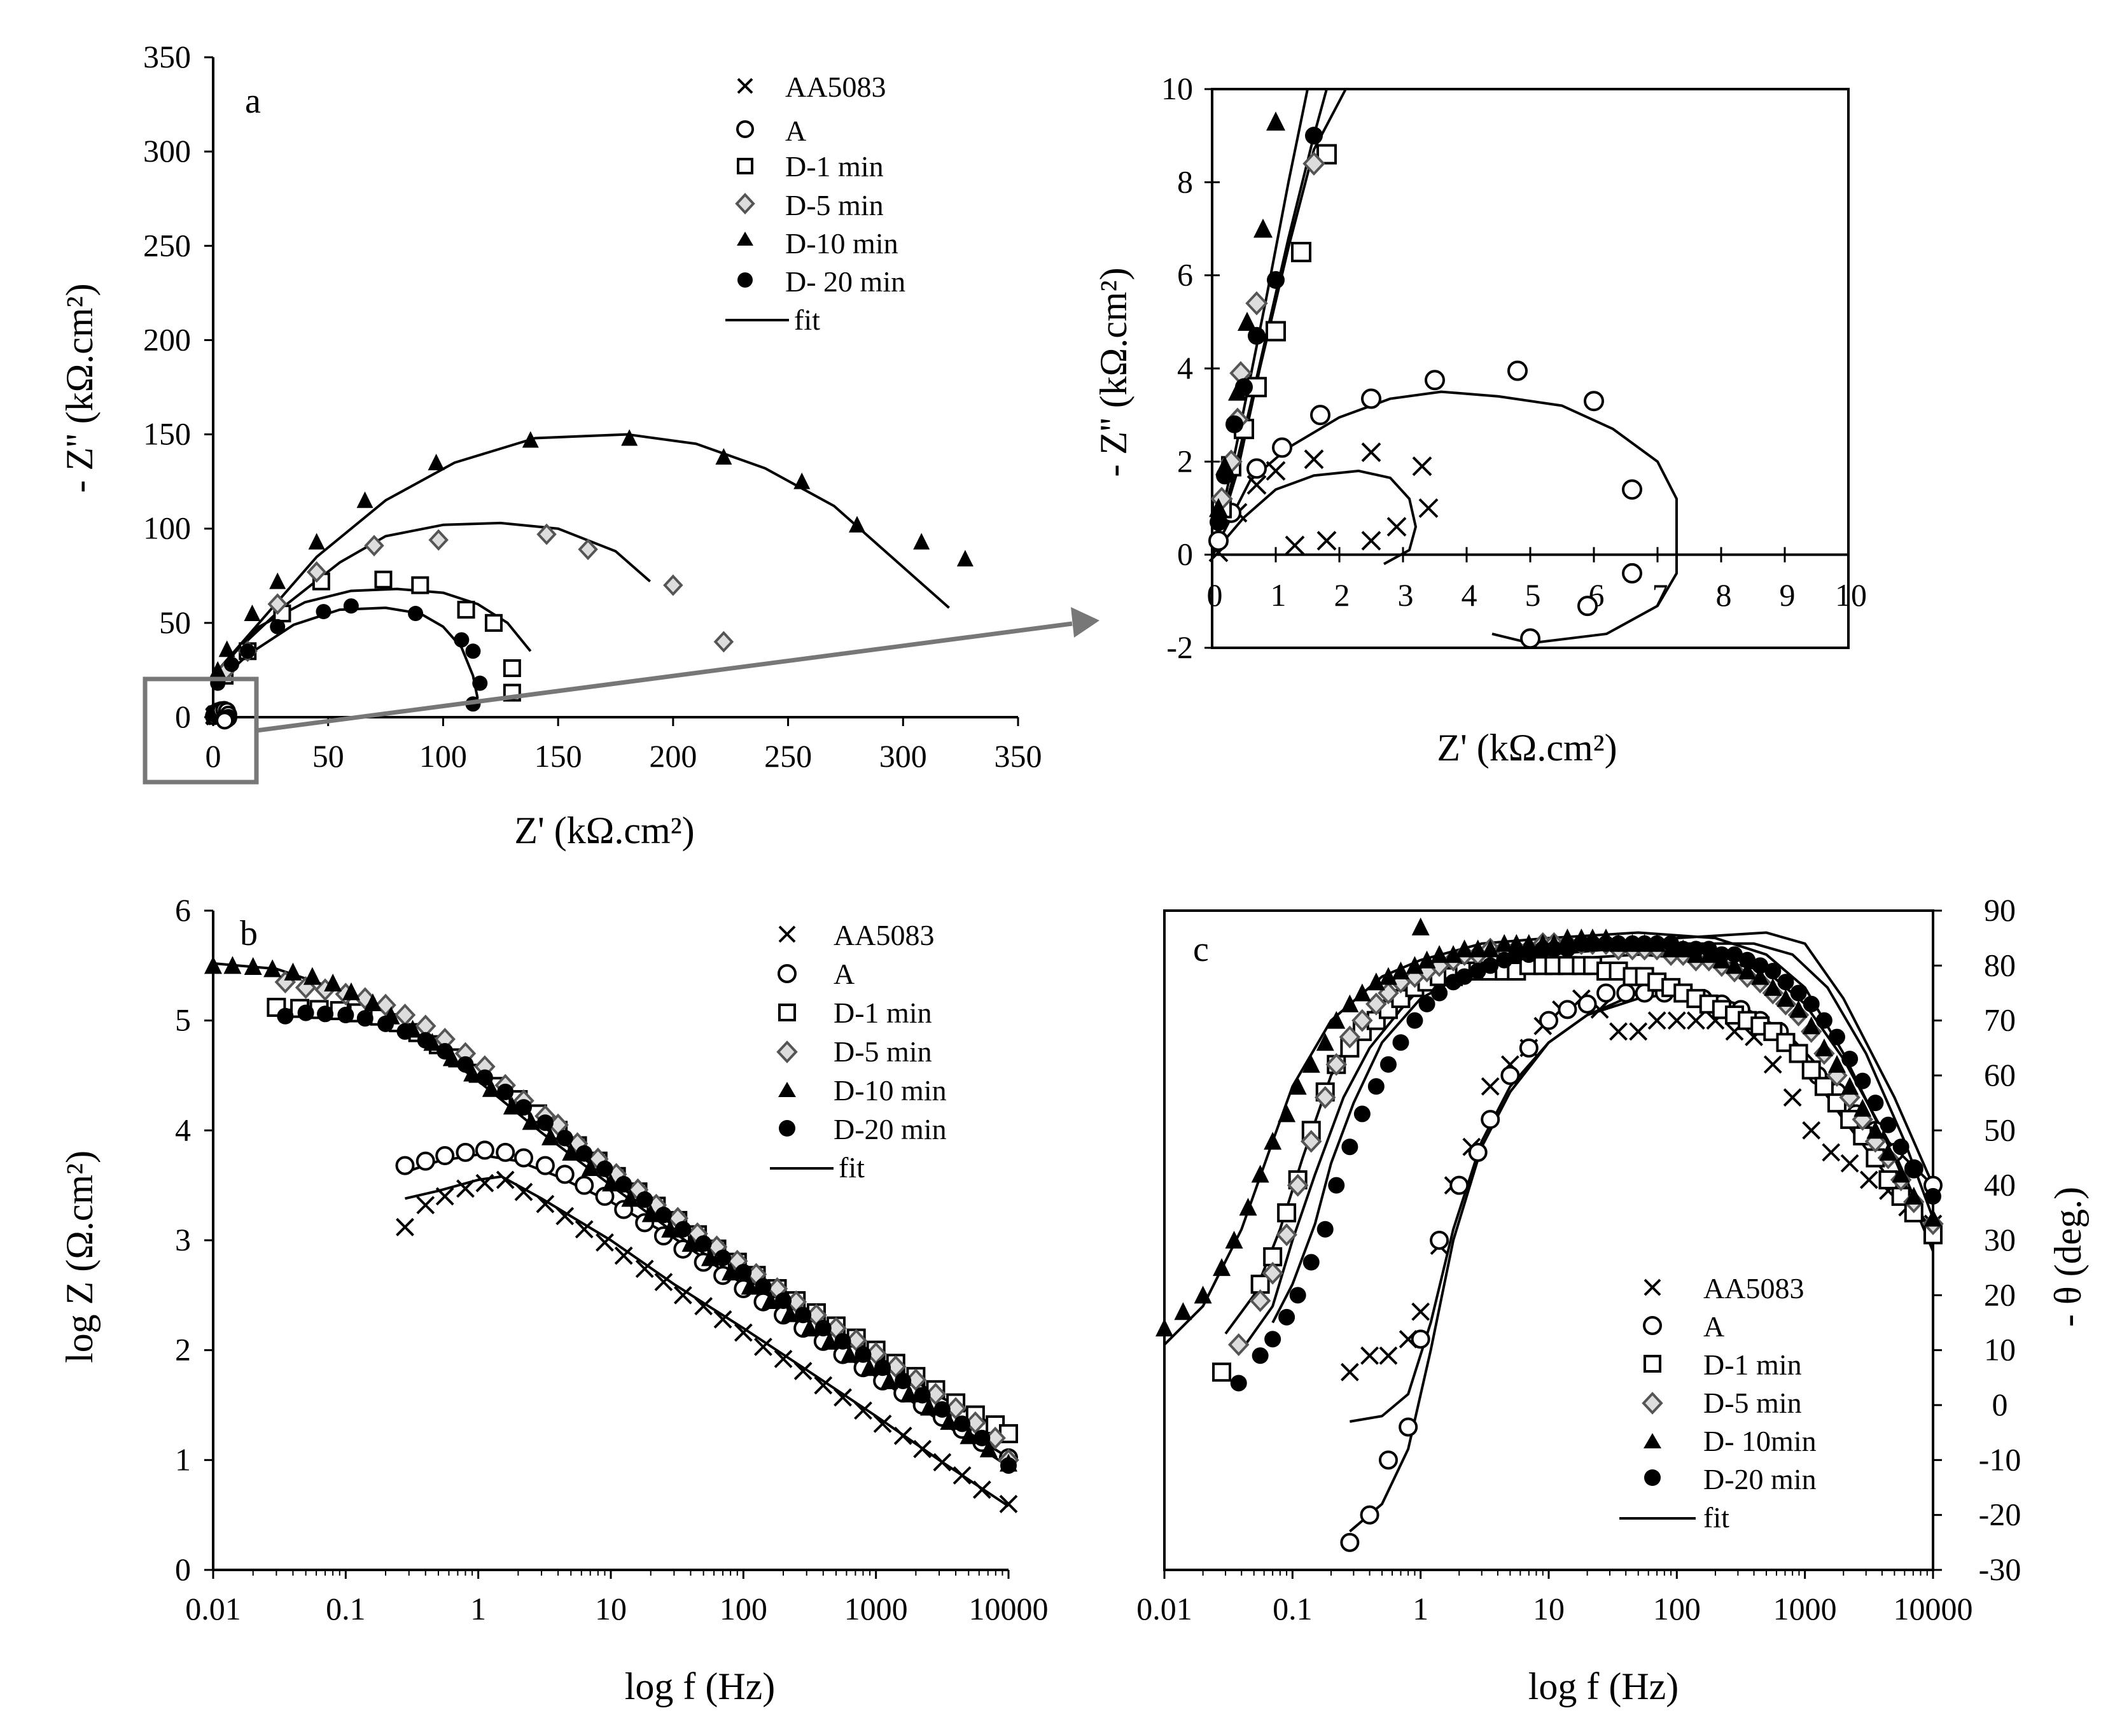  I want to click on b-ytick-label-0: 0, so click(183, 1569).